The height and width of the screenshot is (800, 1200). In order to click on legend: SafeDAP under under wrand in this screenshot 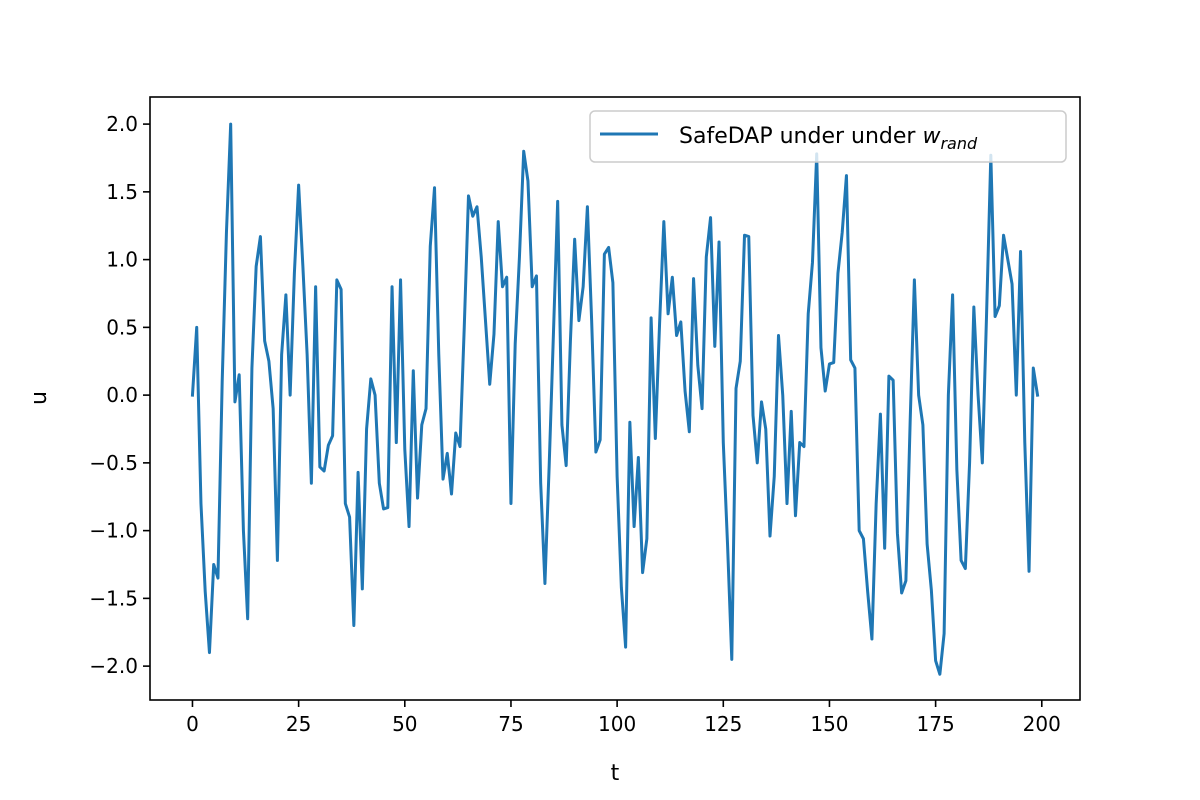, I will do `click(828, 136)`.